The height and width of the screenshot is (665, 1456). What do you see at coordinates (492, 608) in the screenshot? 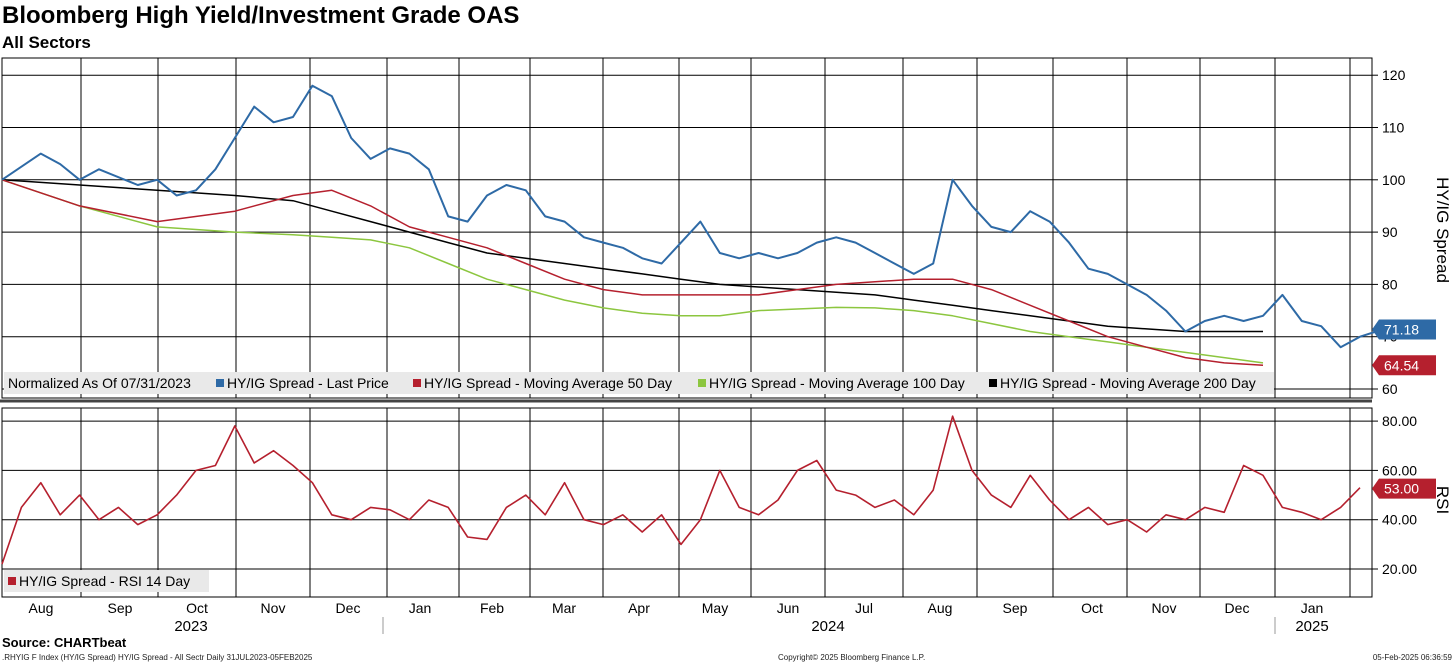
I see `x-tick-label-month: Feb` at bounding box center [492, 608].